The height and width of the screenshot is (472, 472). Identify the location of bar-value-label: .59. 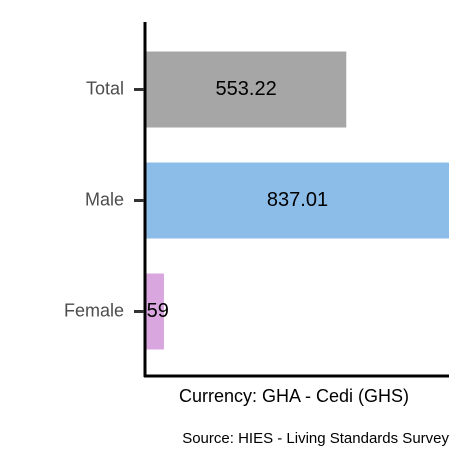
(155, 311).